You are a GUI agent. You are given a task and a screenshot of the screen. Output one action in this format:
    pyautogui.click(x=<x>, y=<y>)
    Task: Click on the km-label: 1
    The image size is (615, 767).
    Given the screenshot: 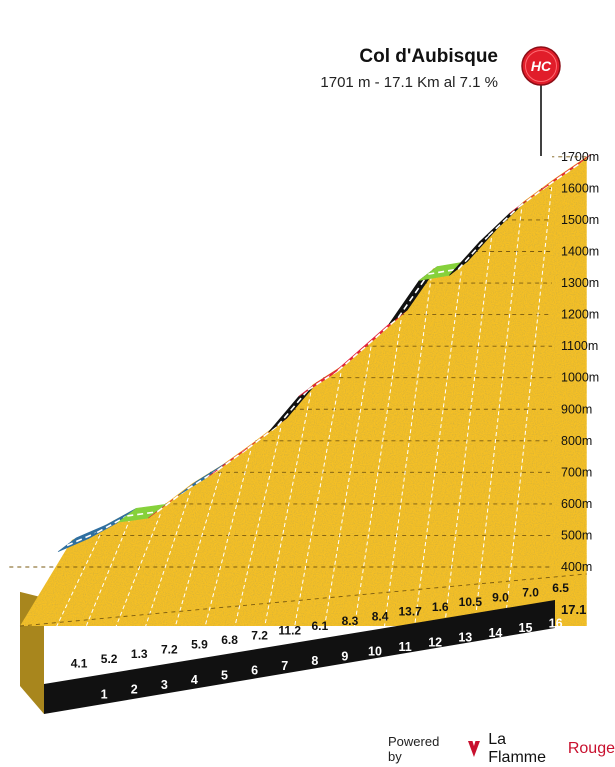 What is the action you would take?
    pyautogui.click(x=104, y=694)
    